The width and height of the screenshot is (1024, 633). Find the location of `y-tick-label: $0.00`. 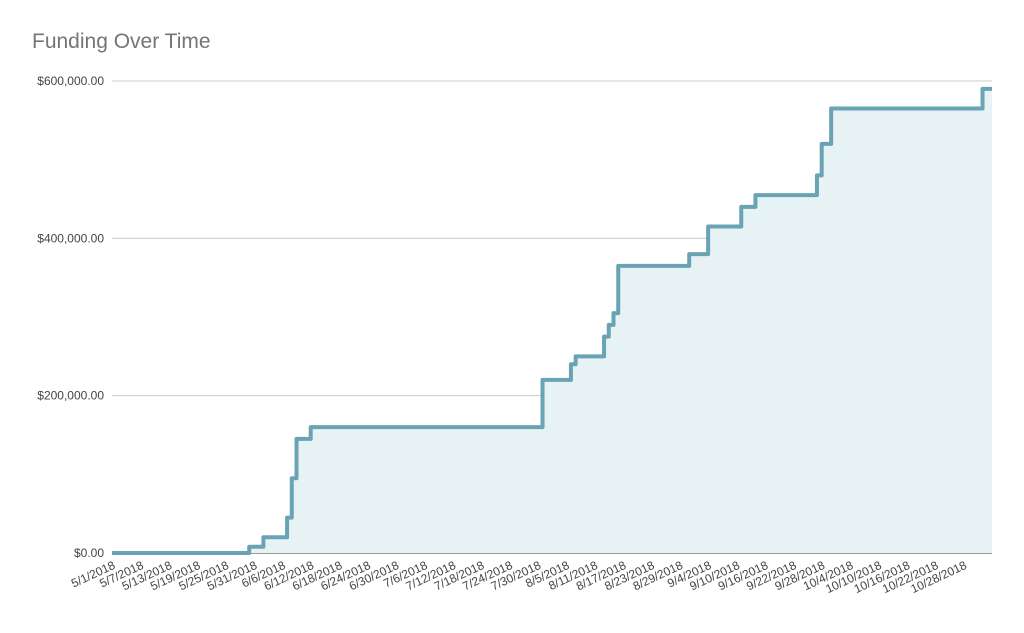

y-tick-label: $0.00 is located at coordinates (89, 553).